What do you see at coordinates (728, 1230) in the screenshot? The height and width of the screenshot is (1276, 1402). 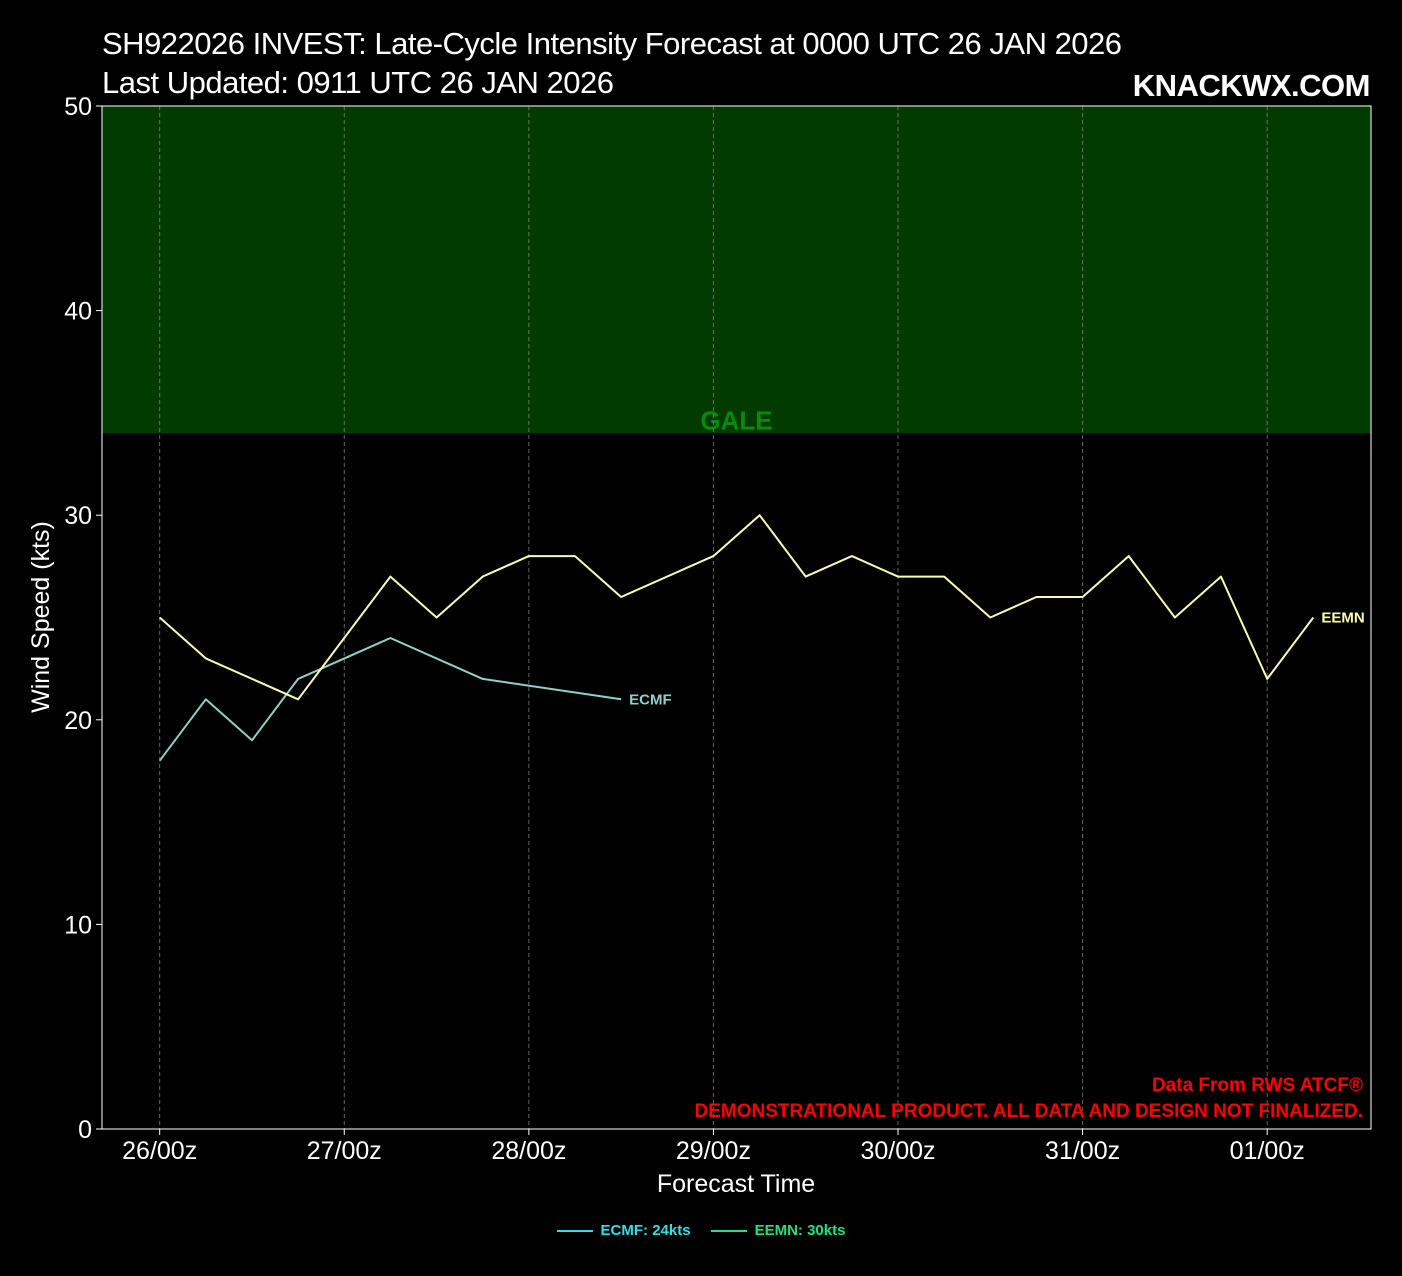 I see `legend-swatch-eemn` at bounding box center [728, 1230].